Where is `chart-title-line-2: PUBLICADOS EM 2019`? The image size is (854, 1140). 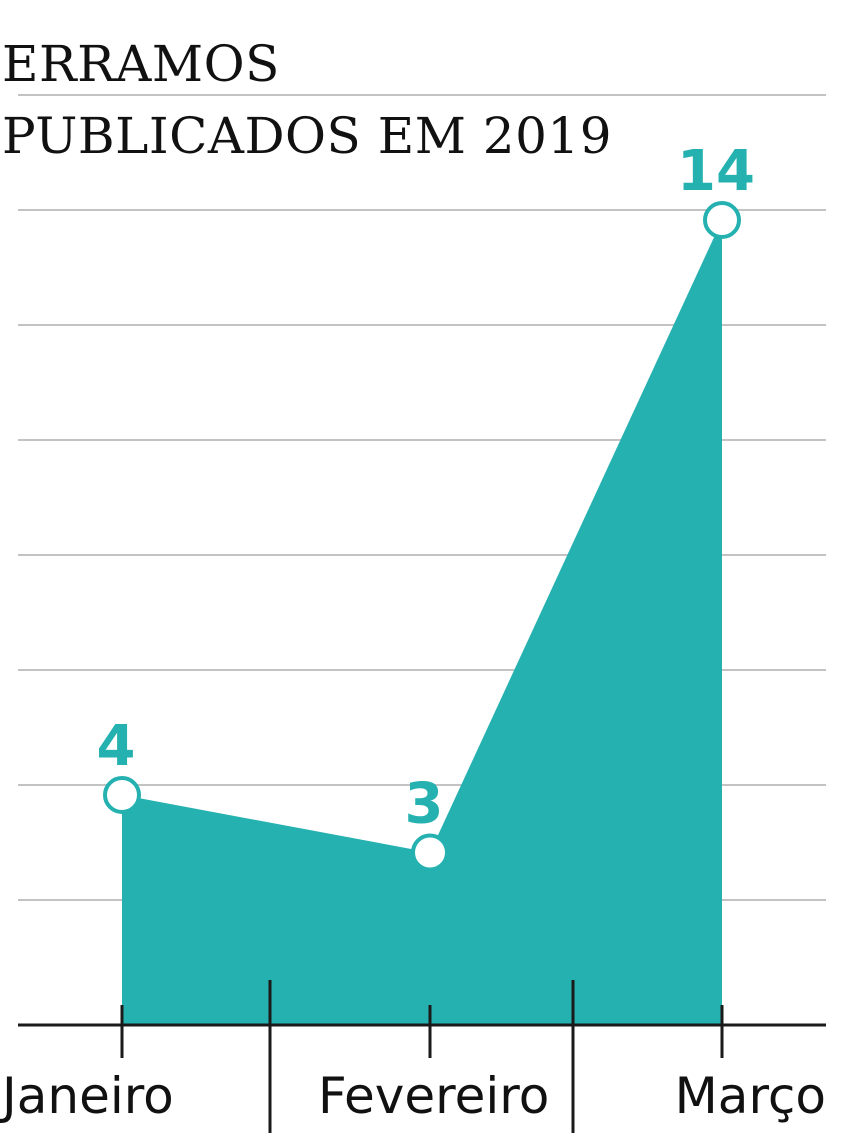
chart-title-line-2: PUBLICADOS EM 2019 is located at coordinates (307, 136).